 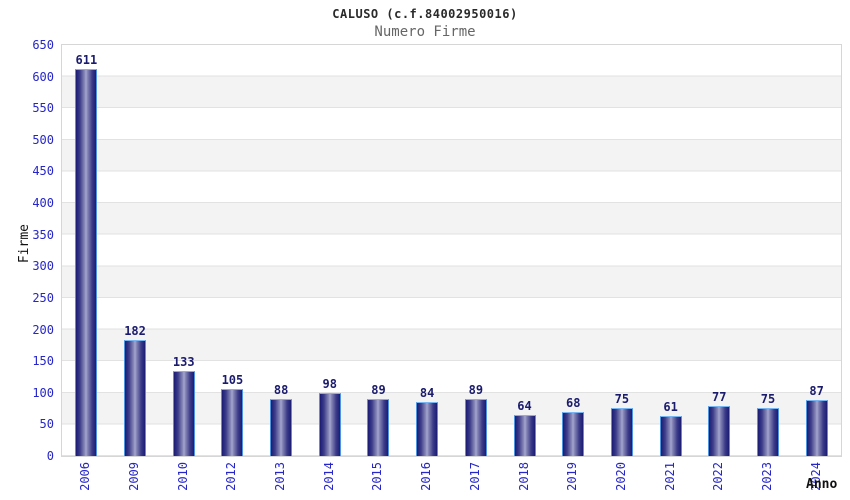 What do you see at coordinates (719, 397) in the screenshot?
I see `bar-value-label: 77` at bounding box center [719, 397].